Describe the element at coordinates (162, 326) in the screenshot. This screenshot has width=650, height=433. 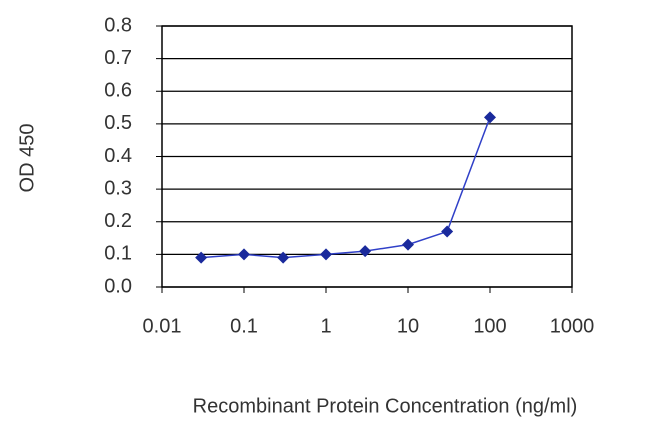
I see `x-tick-label: 0.01` at that location.